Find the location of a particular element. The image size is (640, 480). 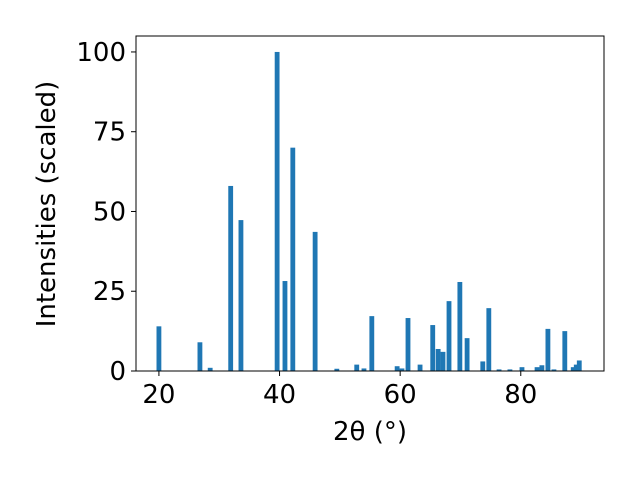

x-tick-label: 40 is located at coordinates (279, 395).